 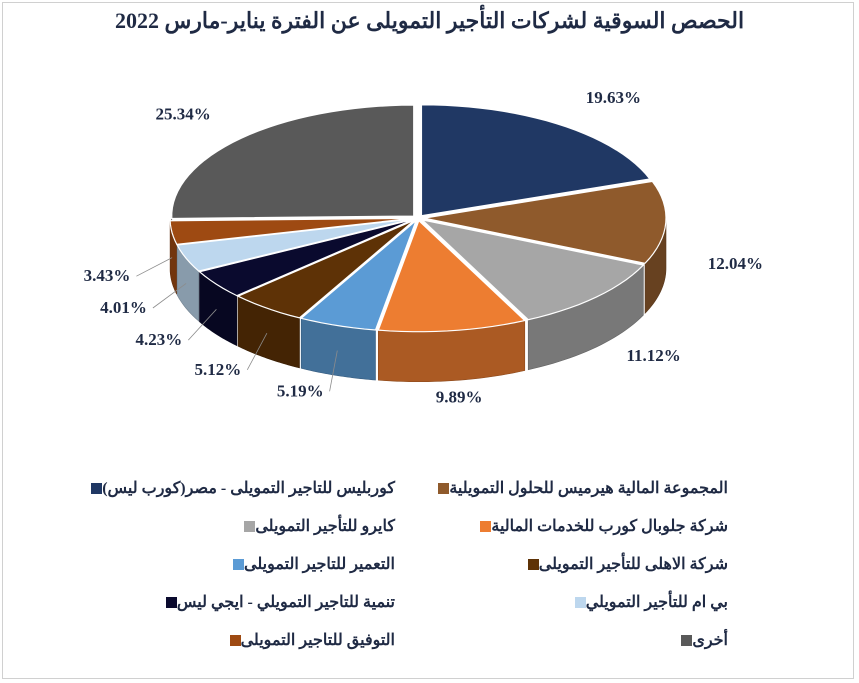 I want to click on legend-item-3: شركة جلوبال كورب للخدمات المالية, so click(x=600, y=526).